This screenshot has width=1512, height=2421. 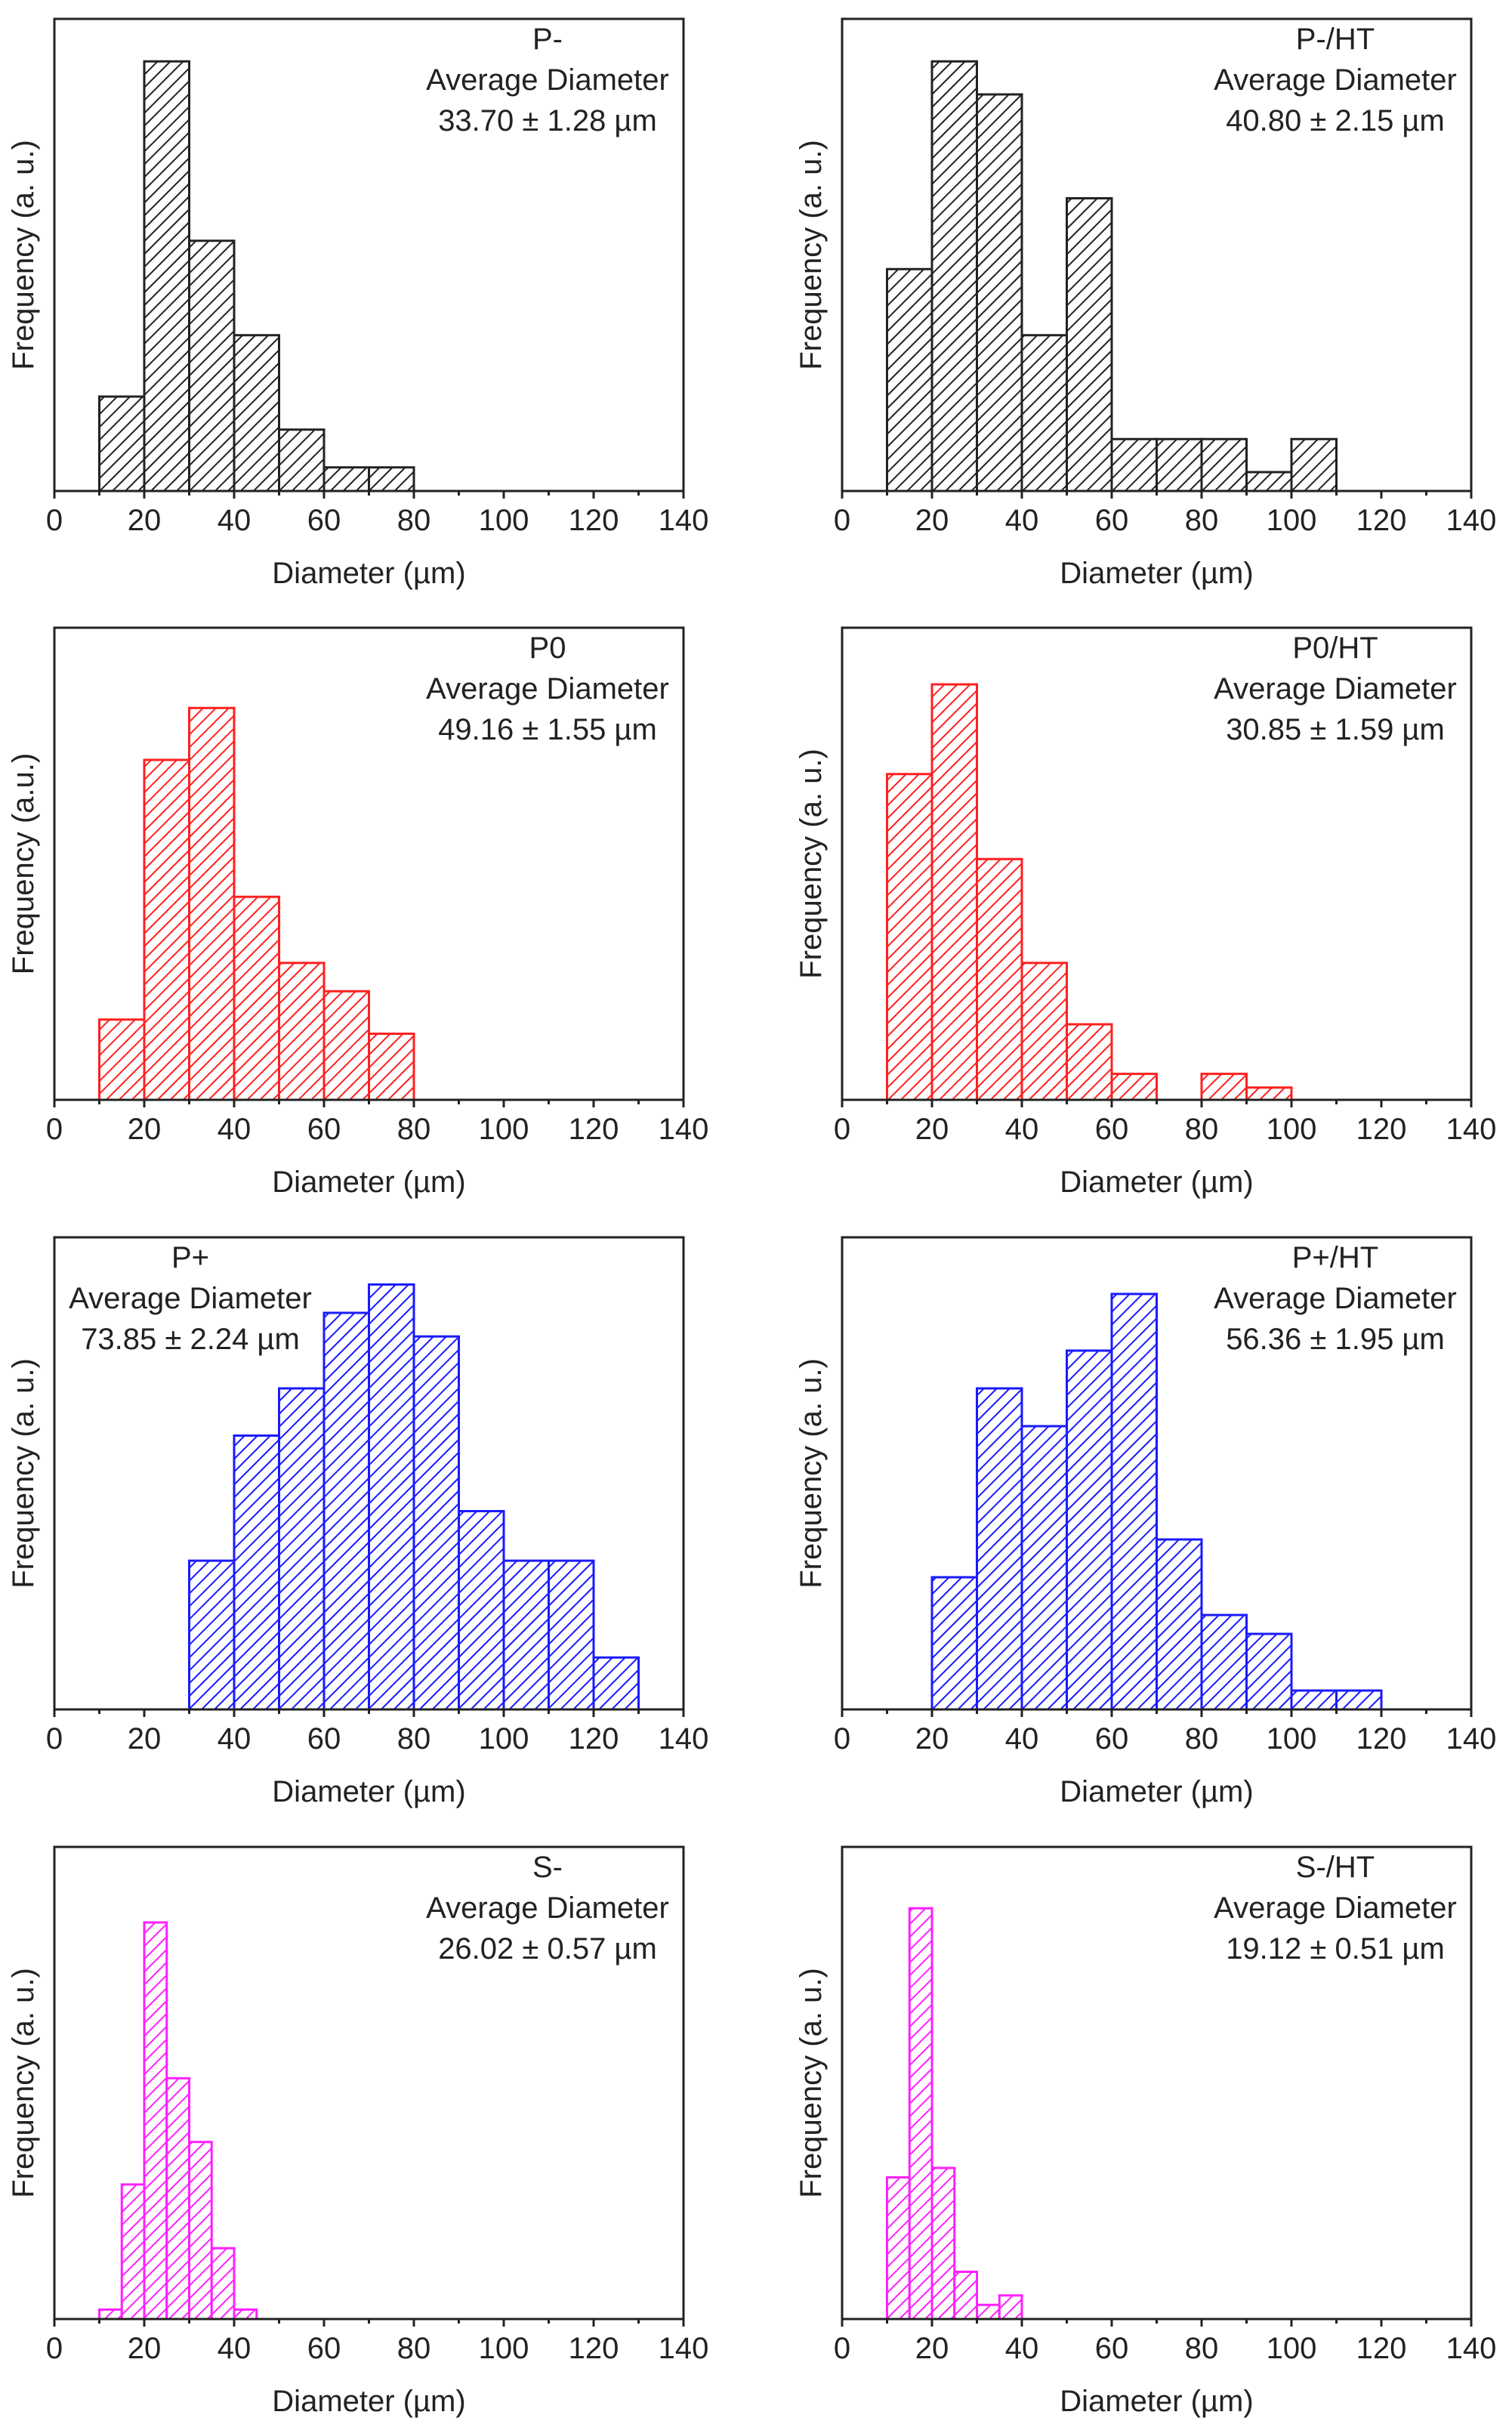 What do you see at coordinates (547, 39) in the screenshot?
I see `sample-label: P-` at bounding box center [547, 39].